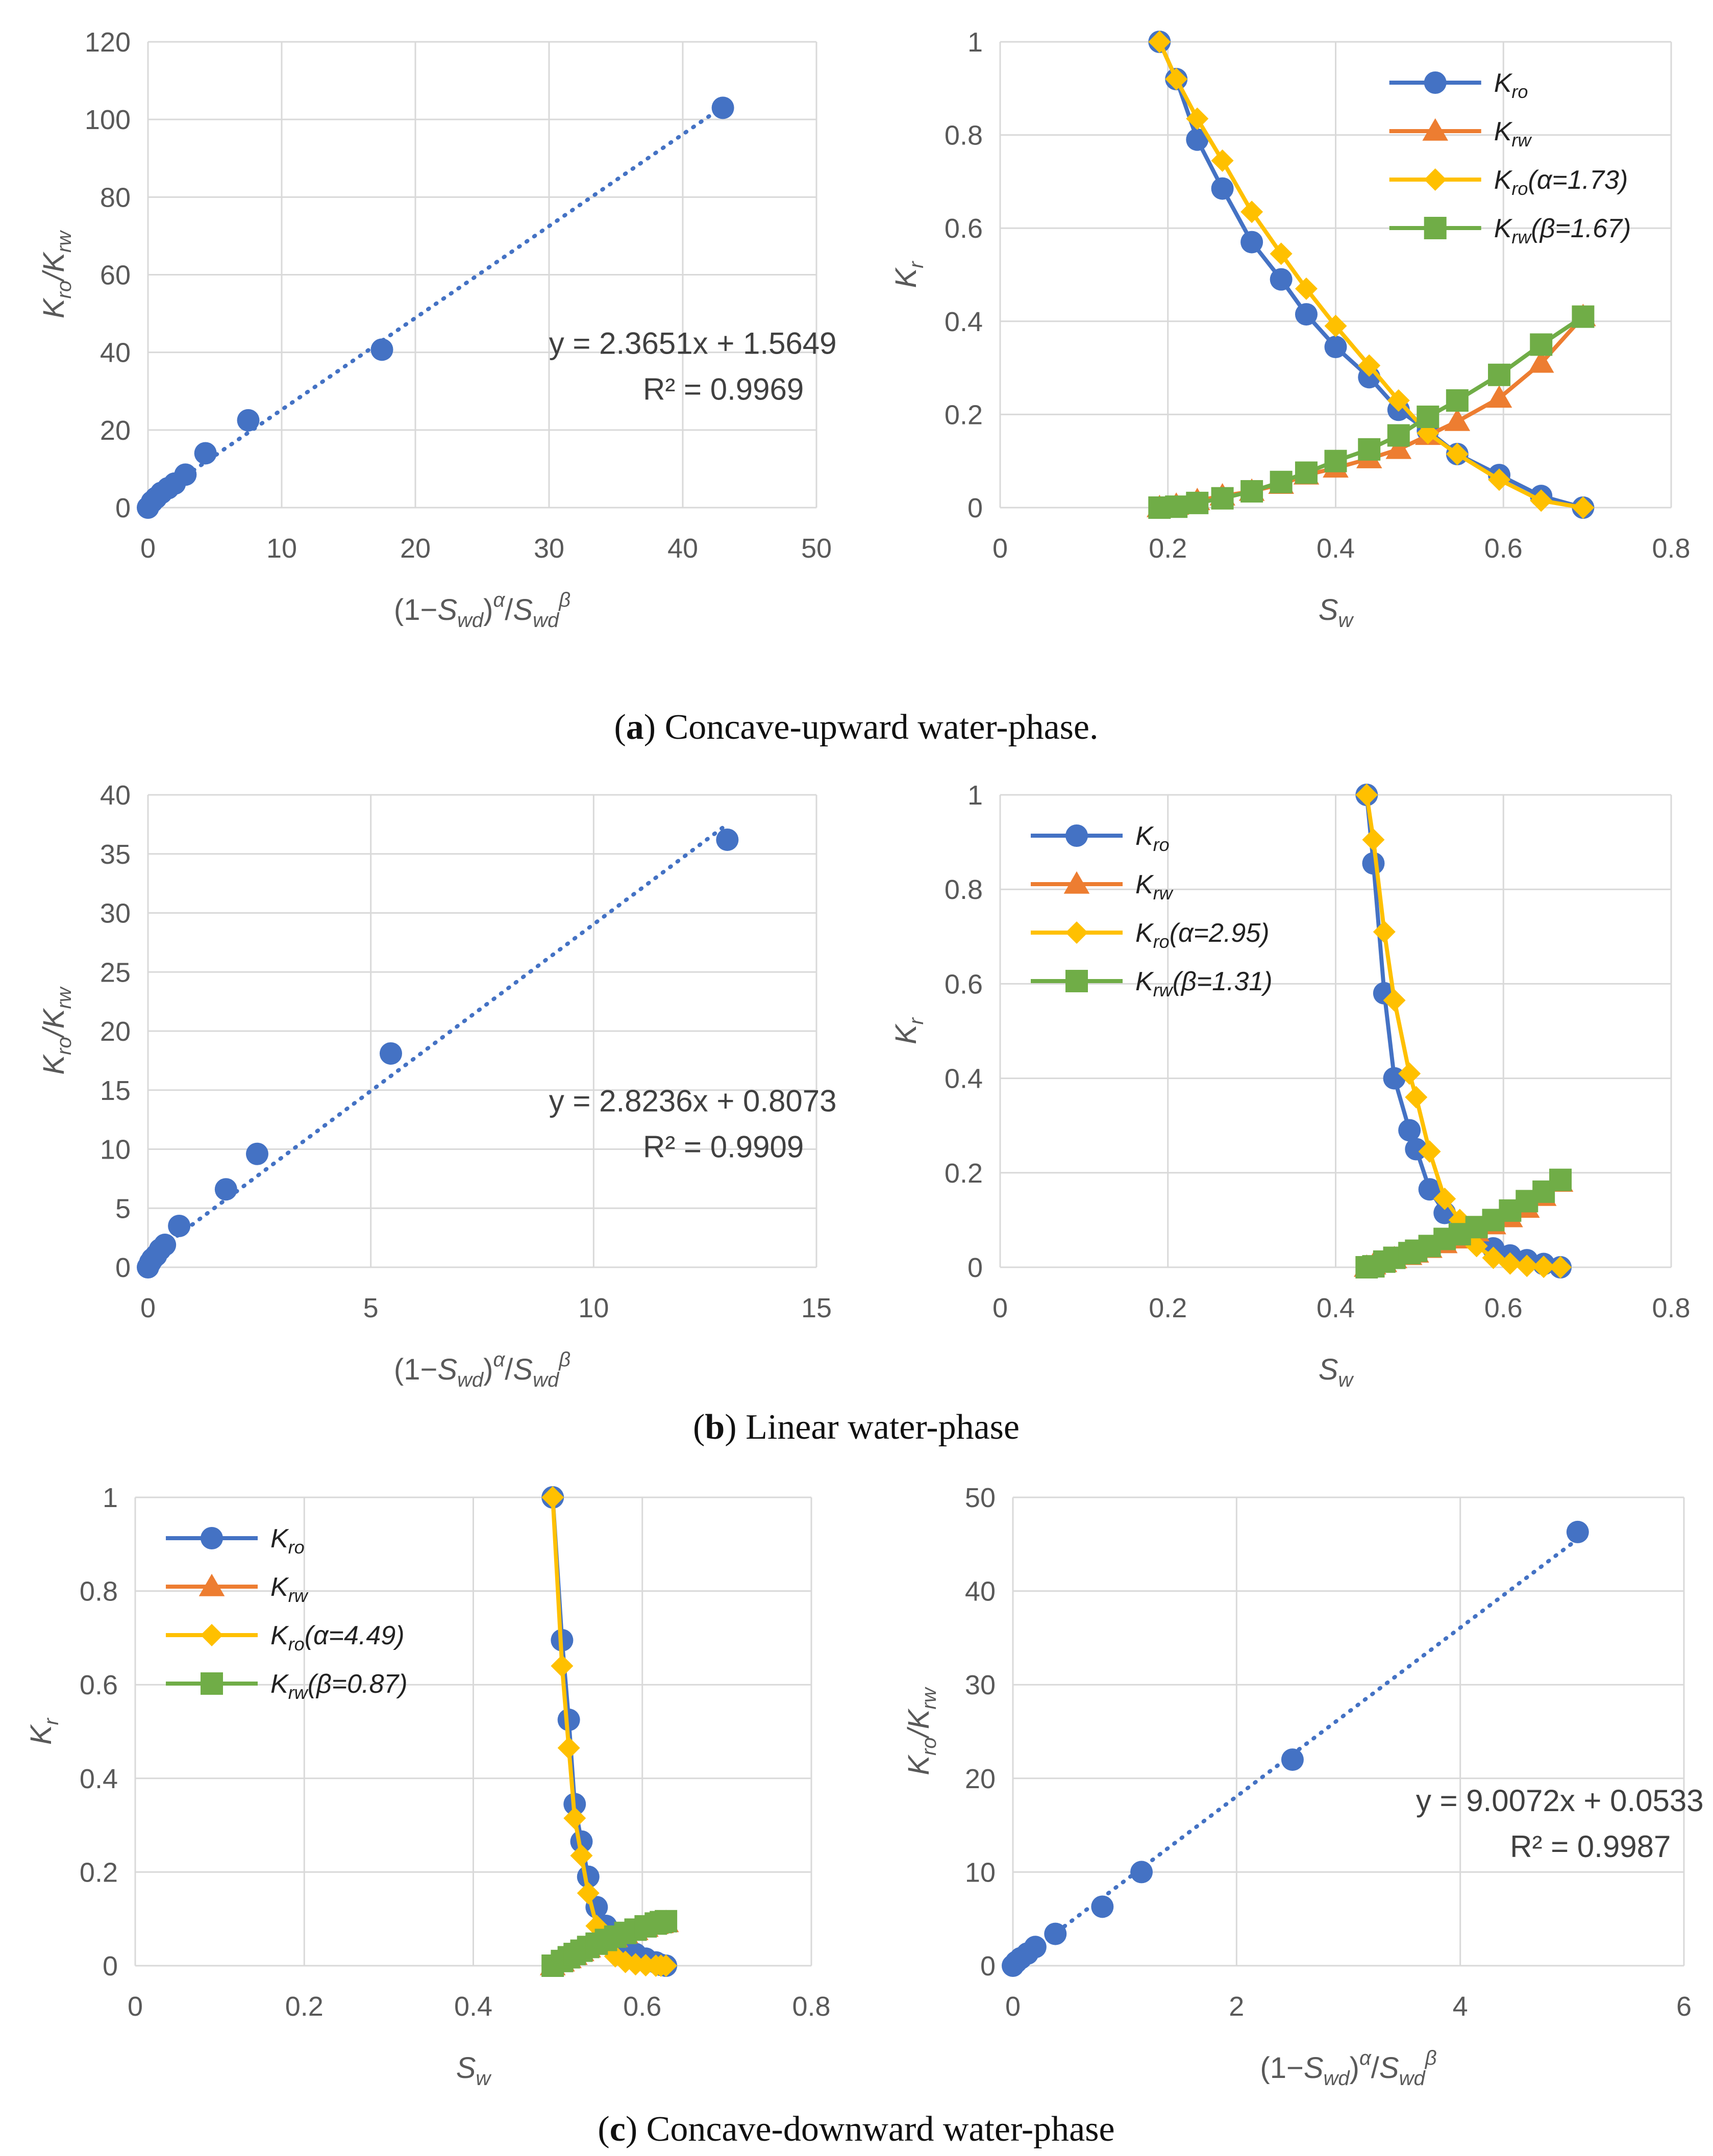 The height and width of the screenshot is (2156, 1713). I want to click on legend-label: Kro(α=2.95), so click(1202, 935).